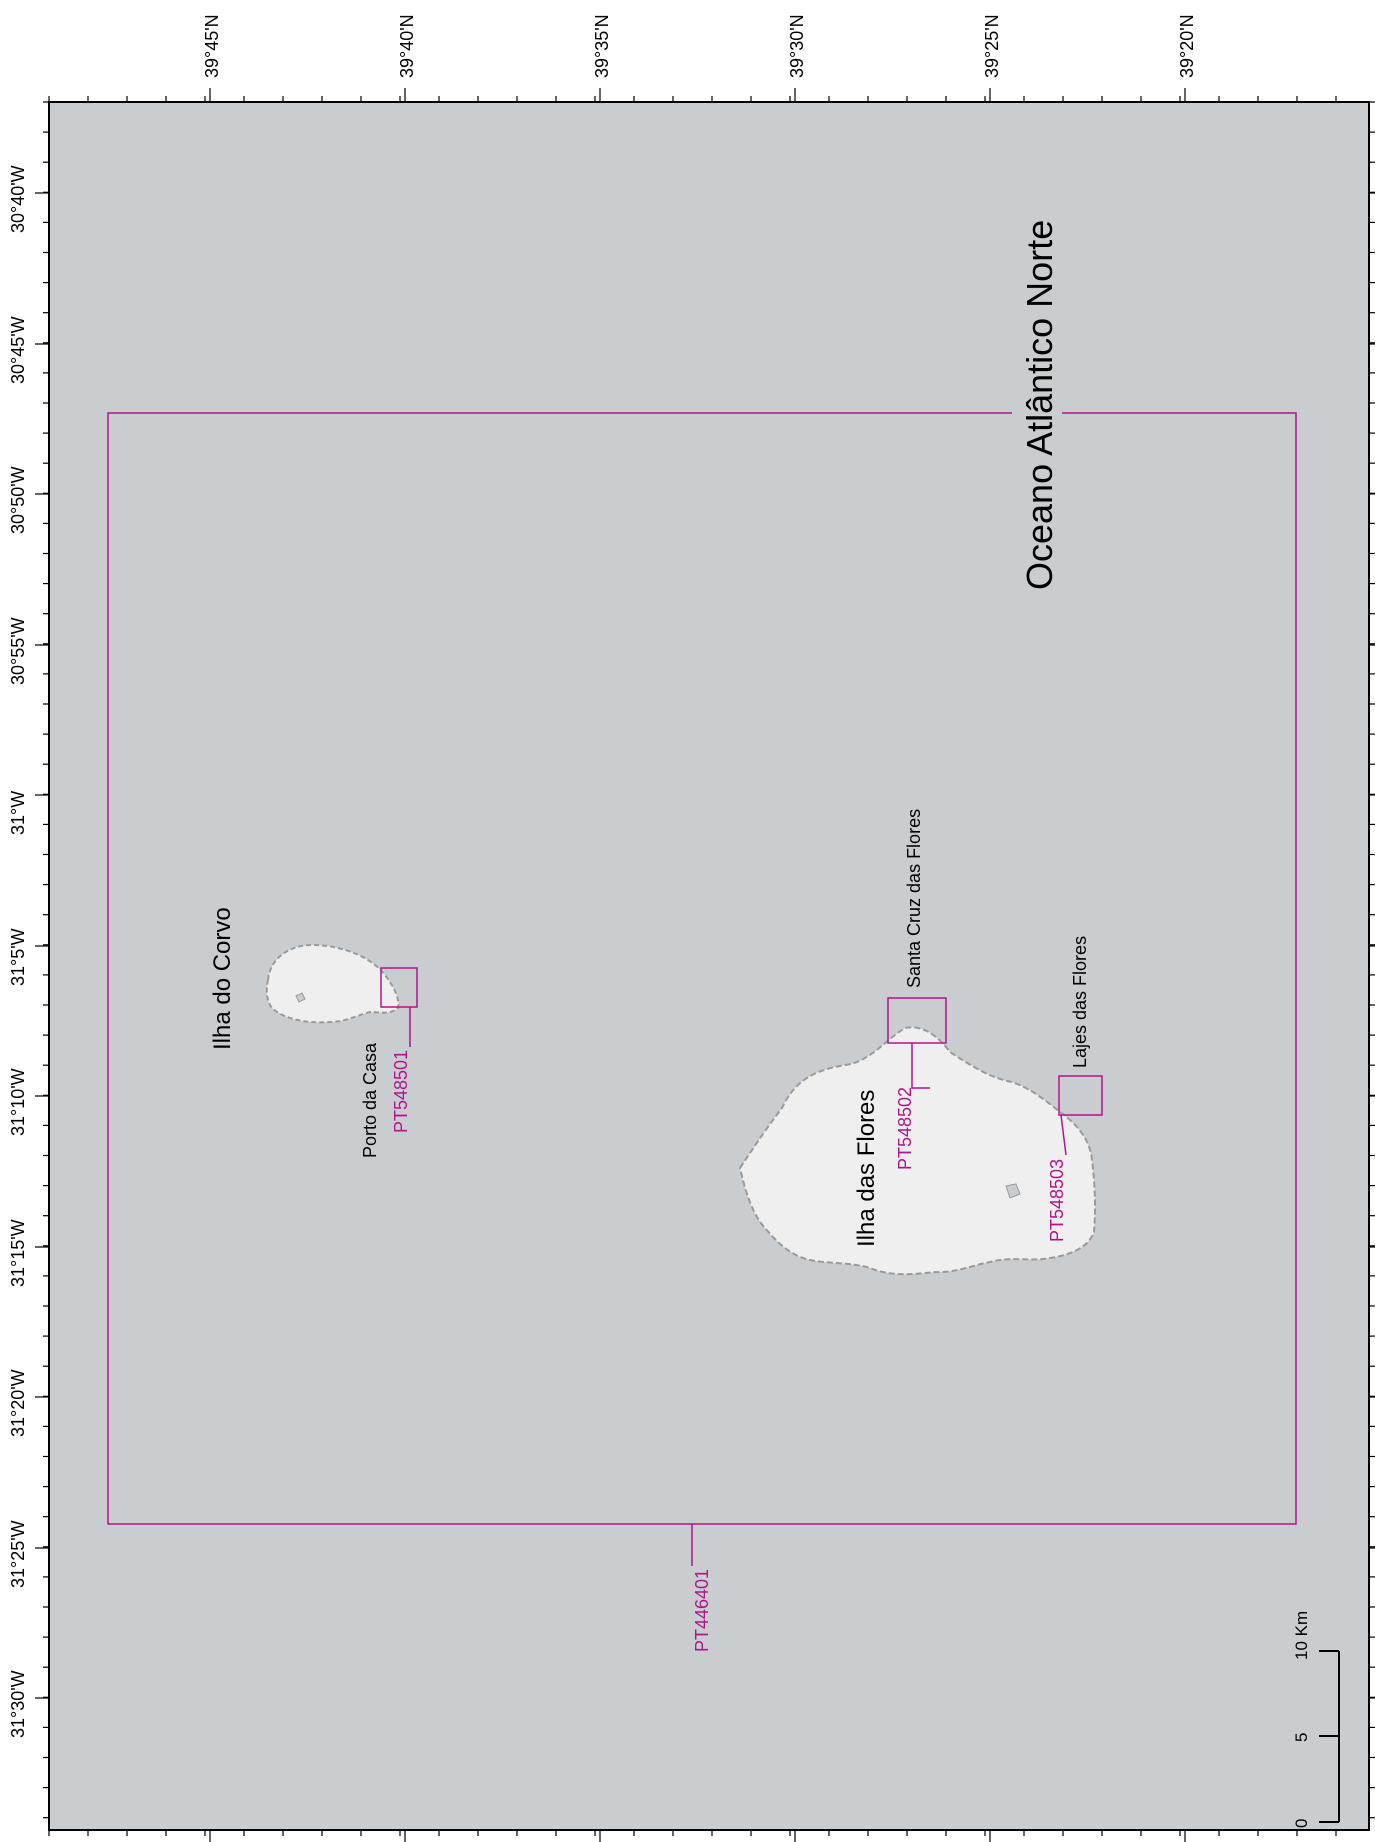 Image resolution: width=1375 pixels, height=1842 pixels. Describe the element at coordinates (1063, 1135) in the screenshot. I see `leader-pt548503` at that location.